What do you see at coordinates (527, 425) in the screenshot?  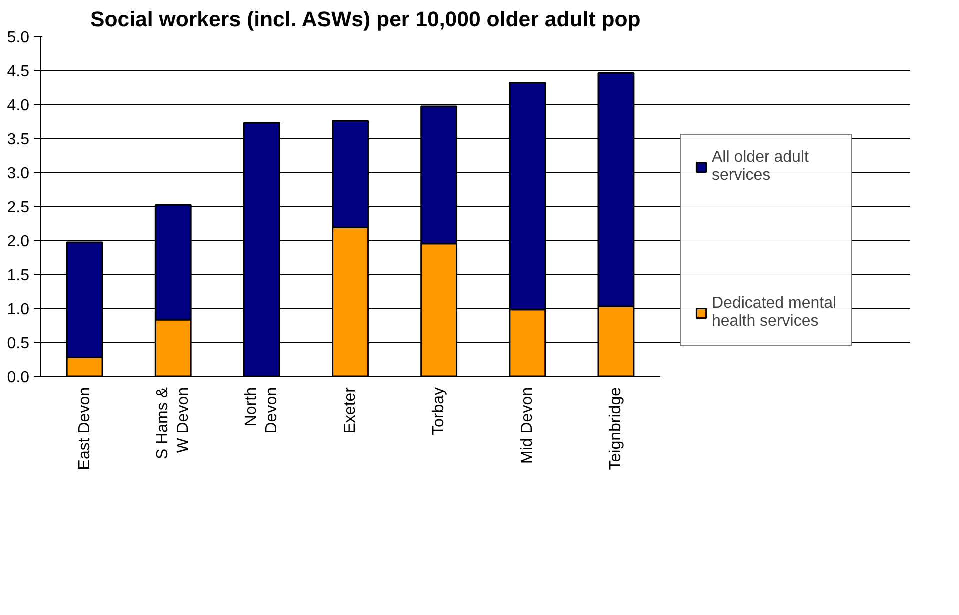 I see `x-tick-label: Mid Devon` at bounding box center [527, 425].